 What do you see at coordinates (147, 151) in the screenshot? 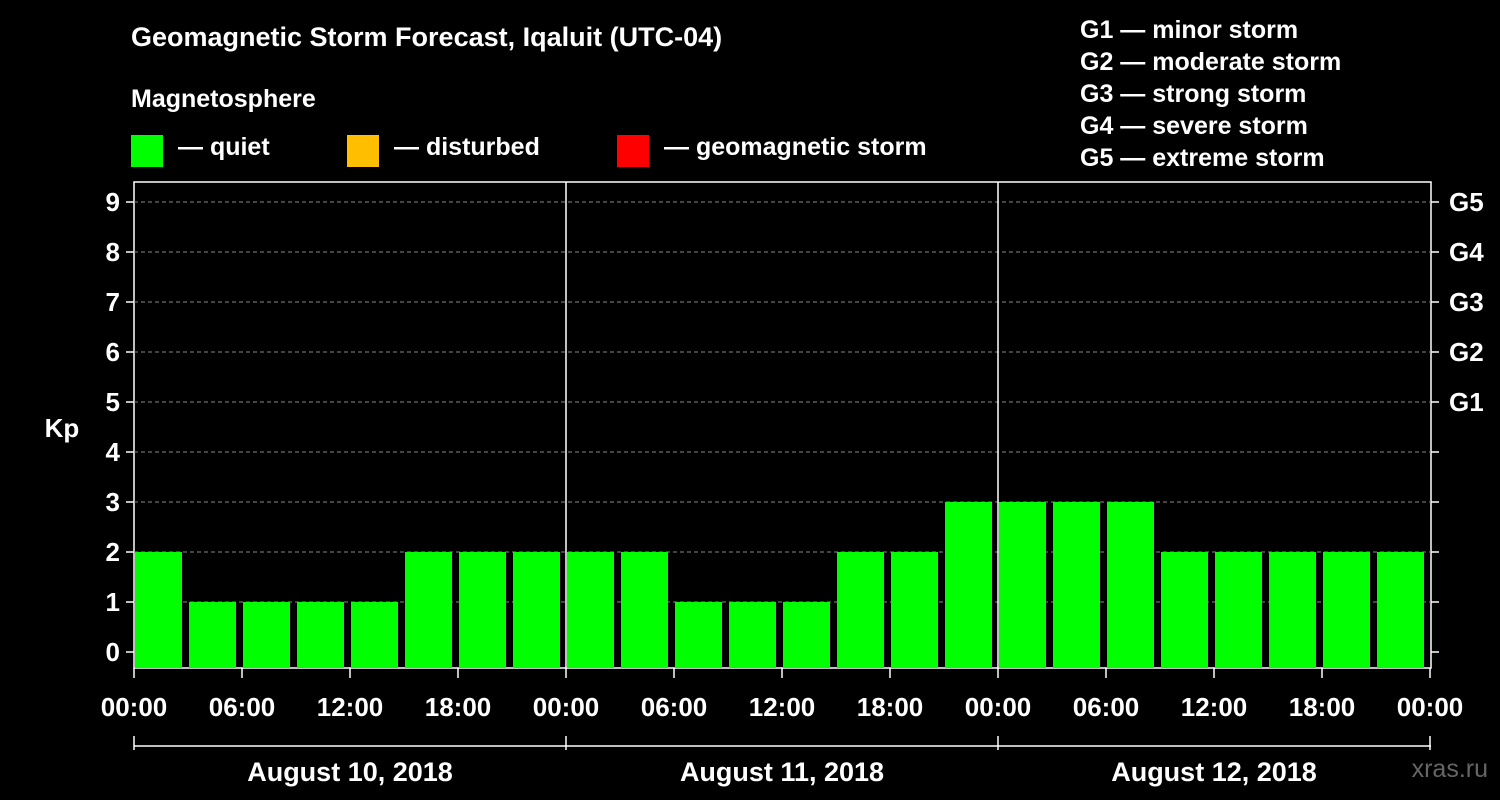
I see `legend-swatch-quiet` at bounding box center [147, 151].